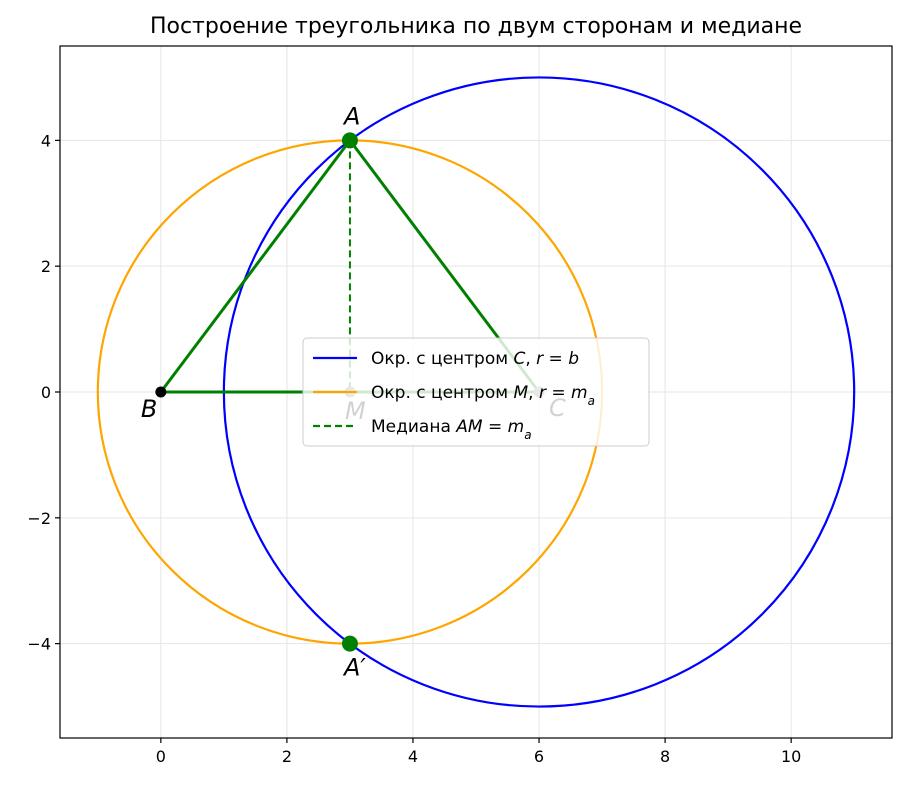 The width and height of the screenshot is (906, 789). Describe the element at coordinates (46, 266) in the screenshot. I see `y-tick-label-2: 2` at that location.